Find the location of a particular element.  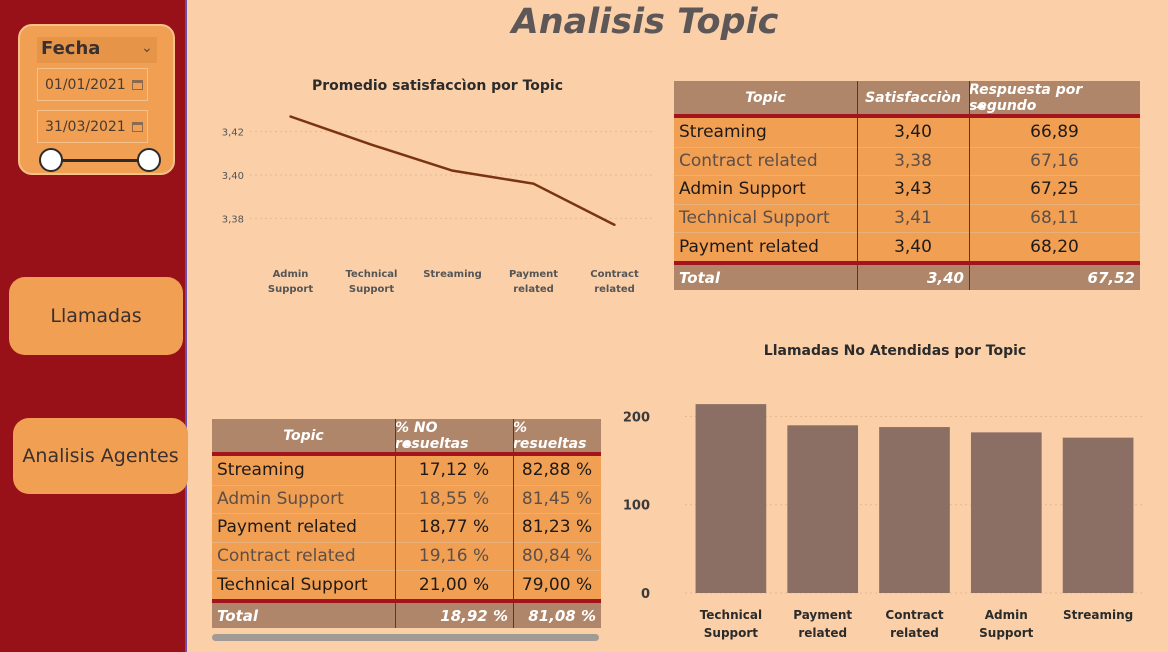

total-respuesta: 67,52 is located at coordinates (1111, 277).